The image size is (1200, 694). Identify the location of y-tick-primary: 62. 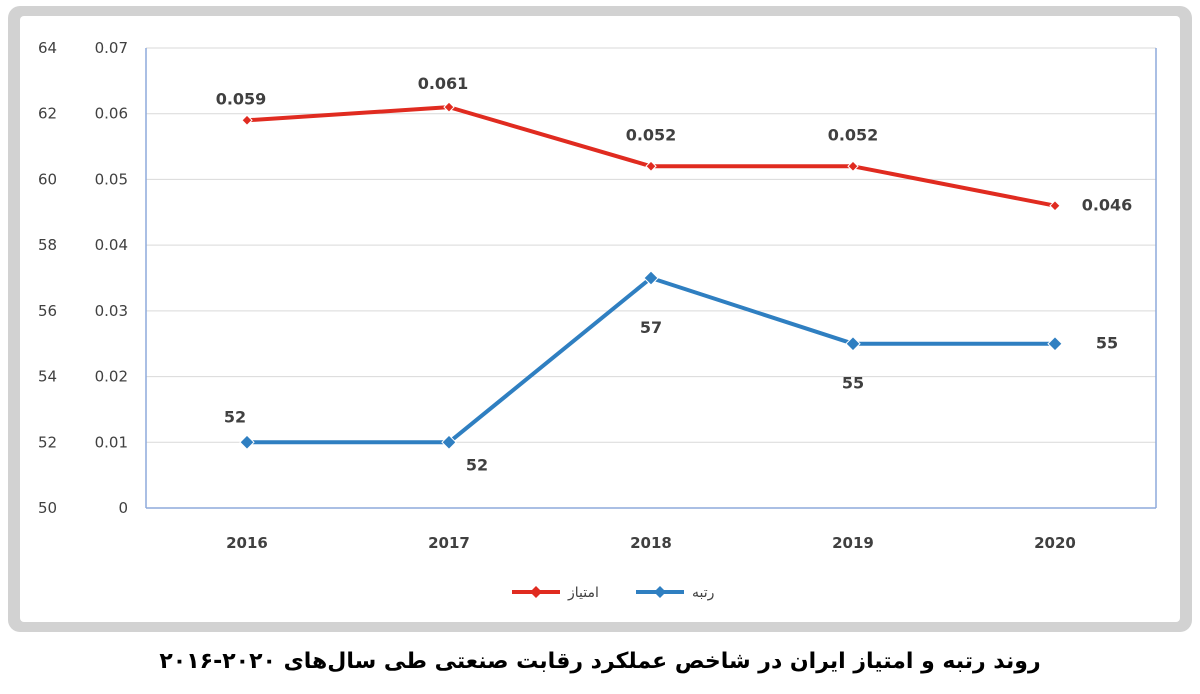
(47, 114).